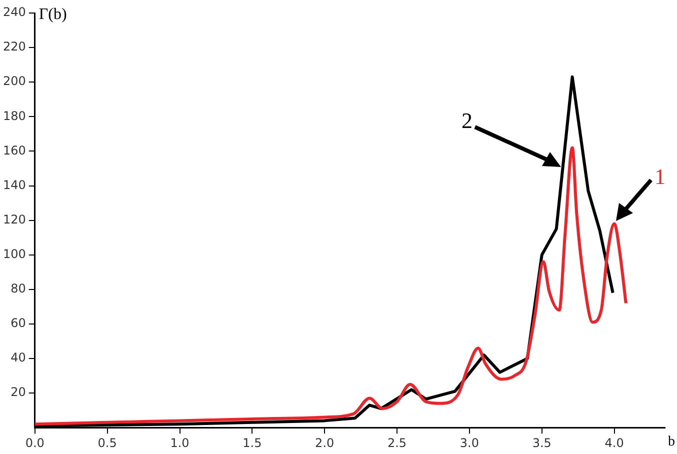 This screenshot has height=454, width=677. Describe the element at coordinates (14, 12) in the screenshot. I see `y-tick-label: 240` at that location.